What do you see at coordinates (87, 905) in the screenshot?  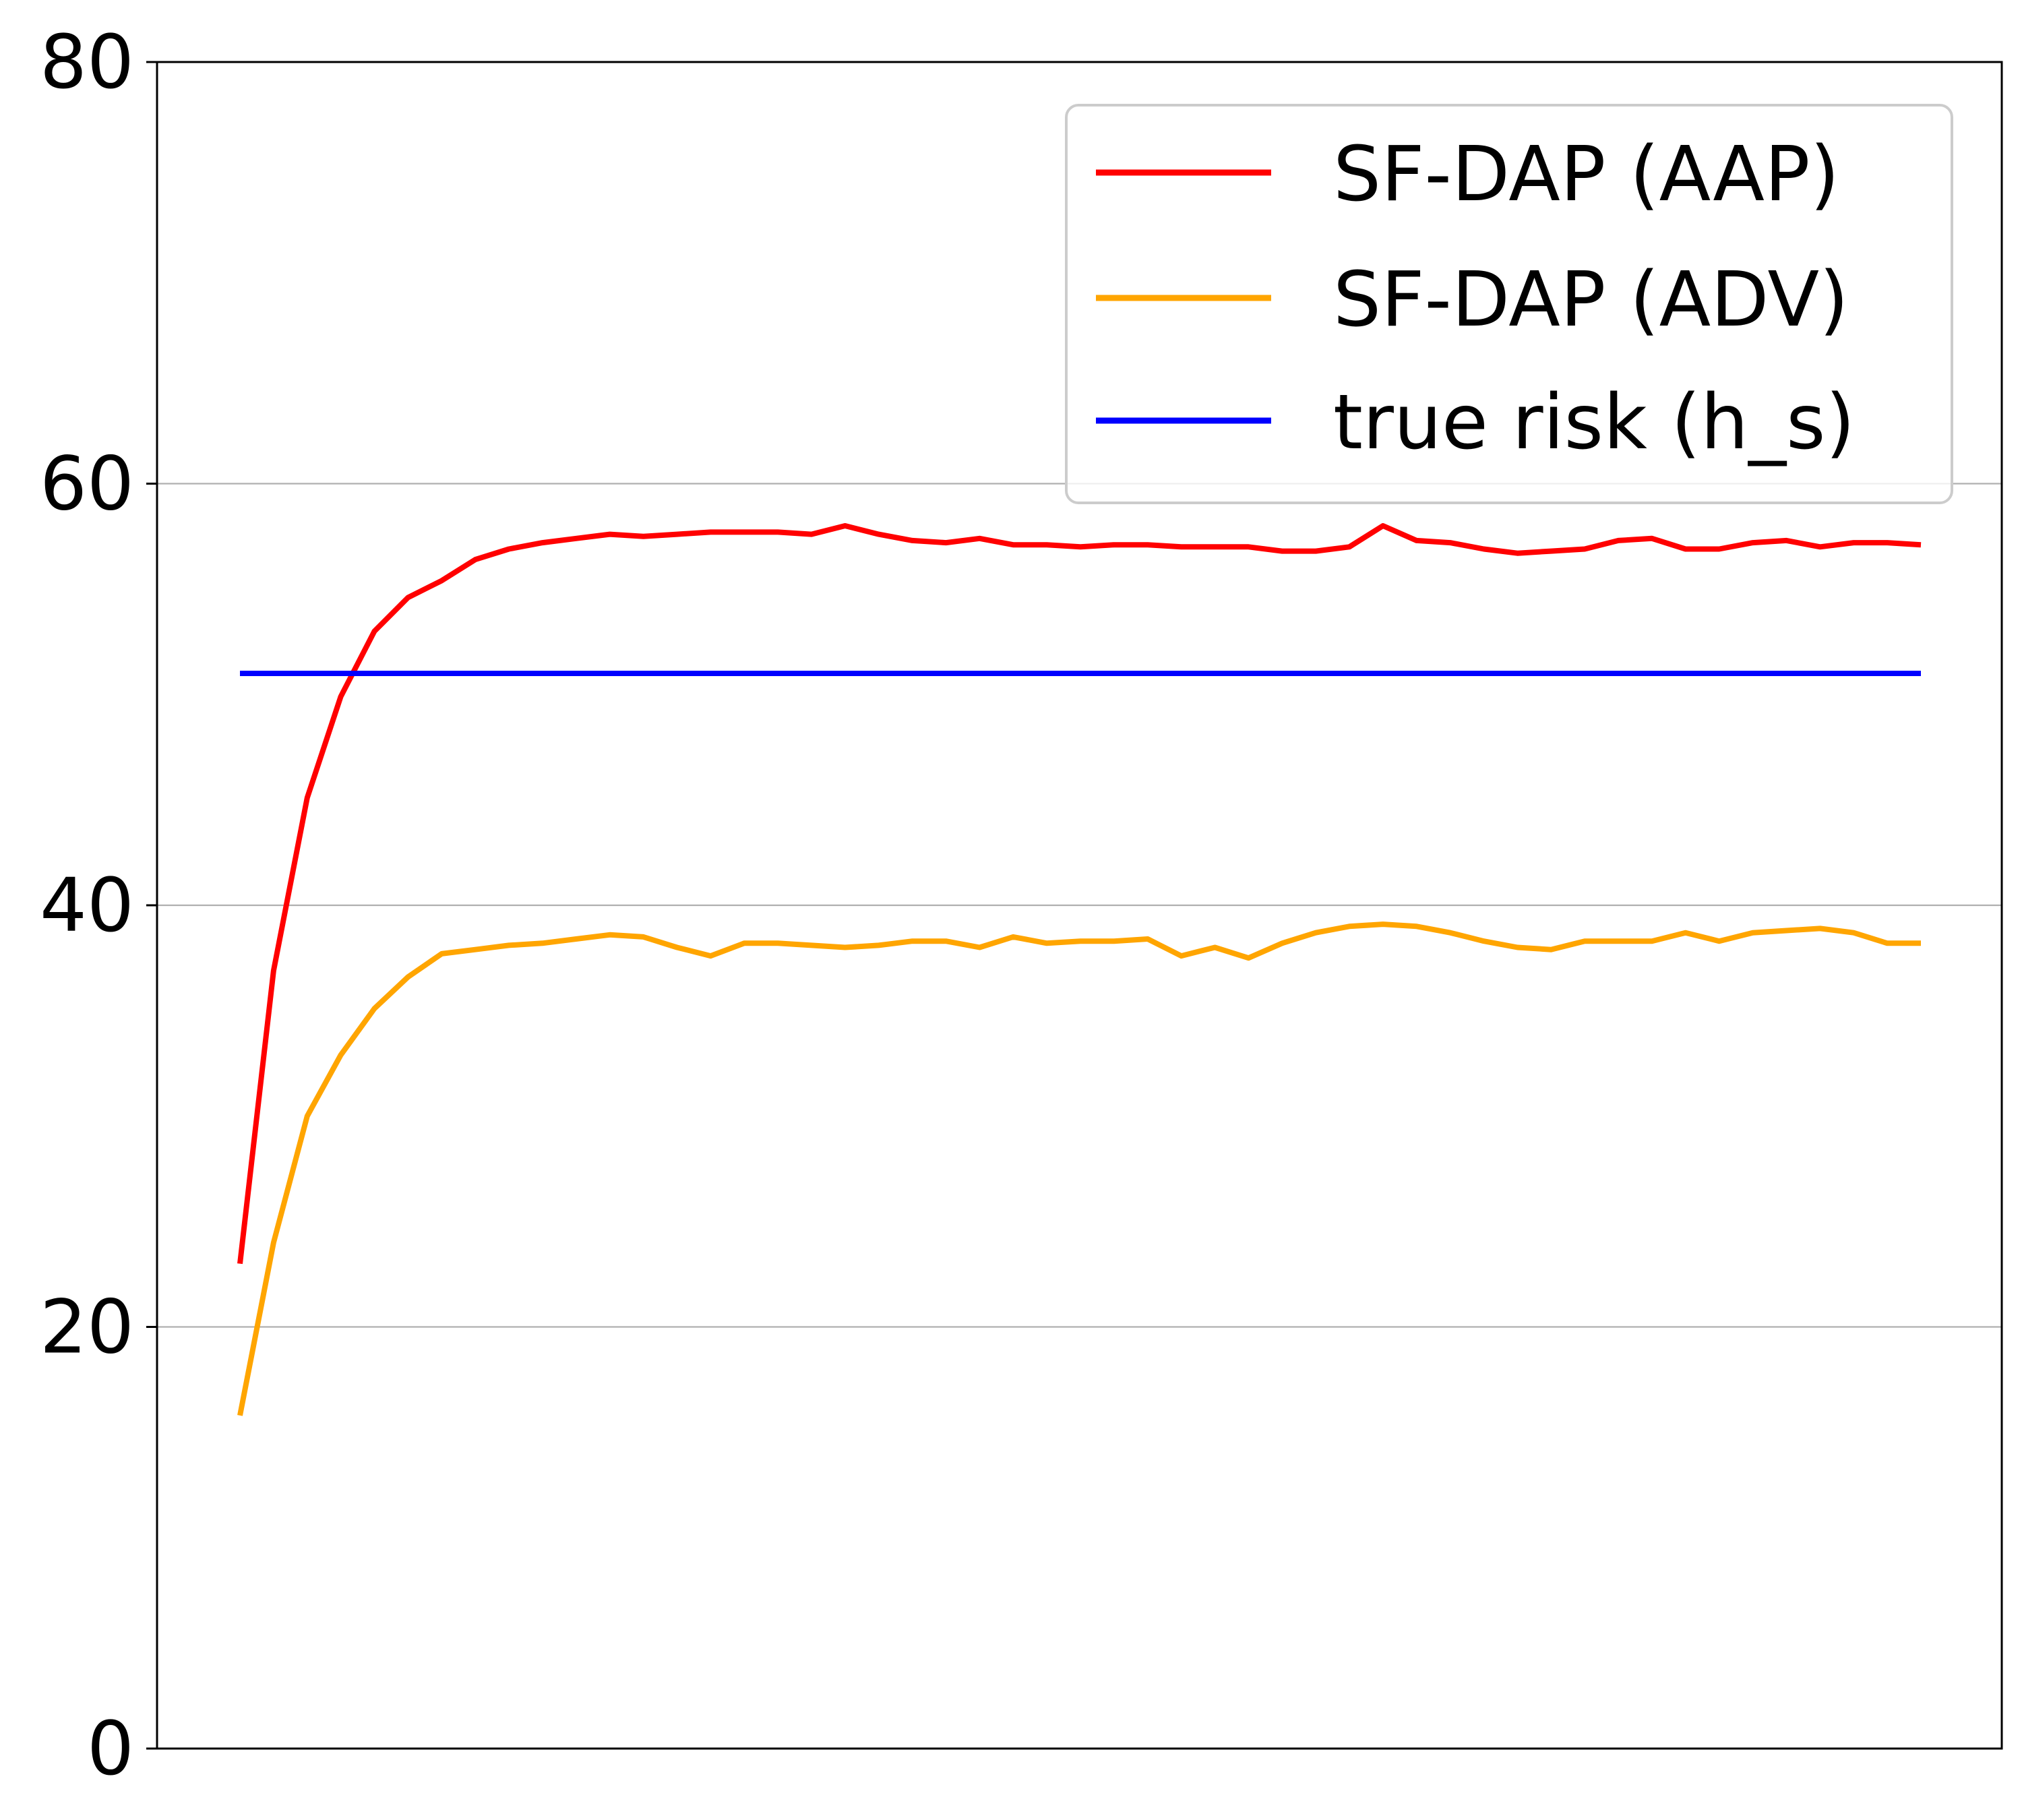 I see `y-tick-label-40: 40` at bounding box center [87, 905].